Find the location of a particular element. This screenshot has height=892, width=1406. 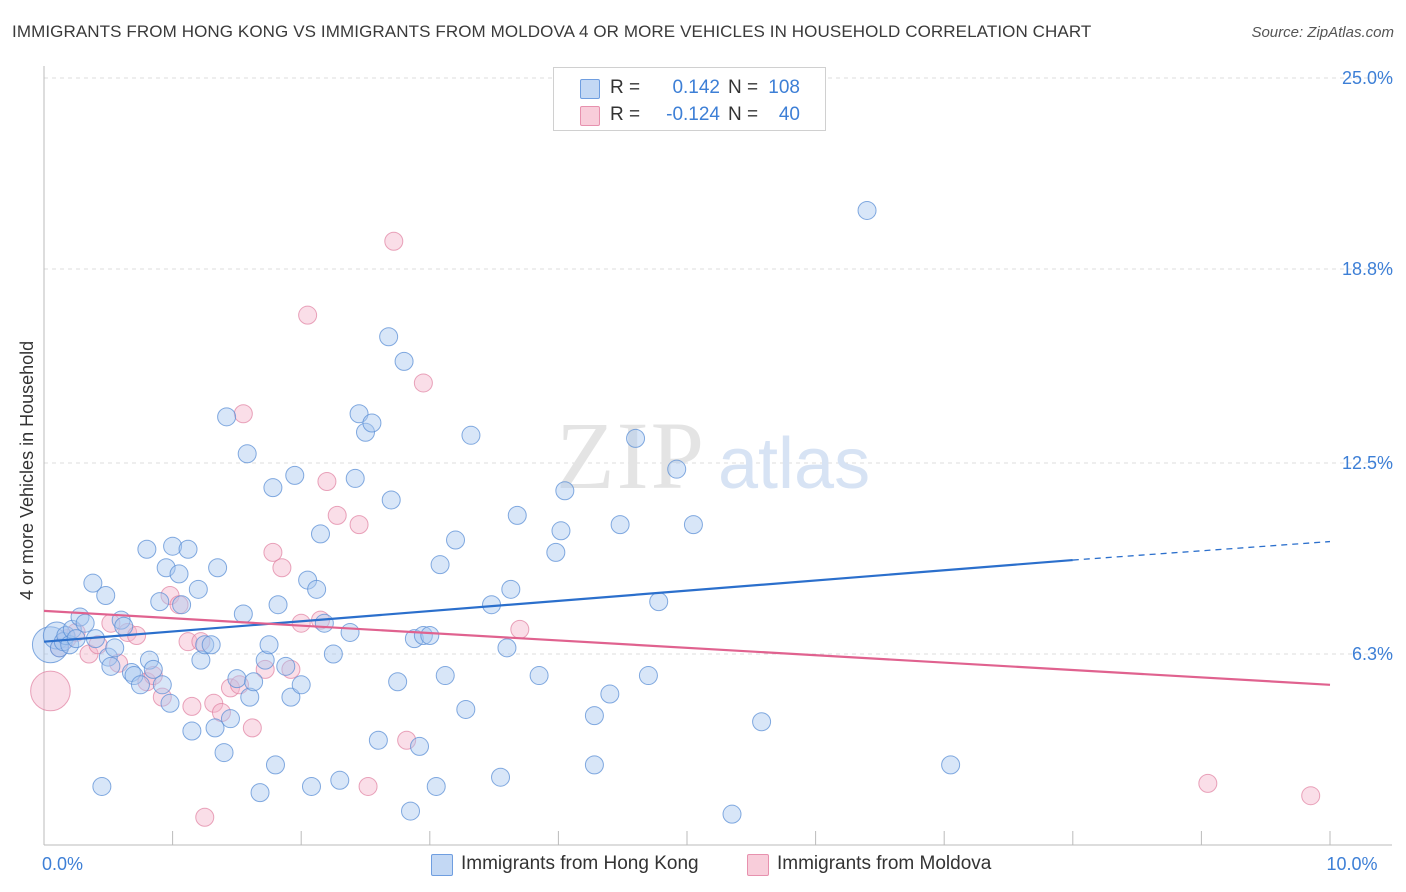

legend-swatch-blue is located at coordinates (590, 89).